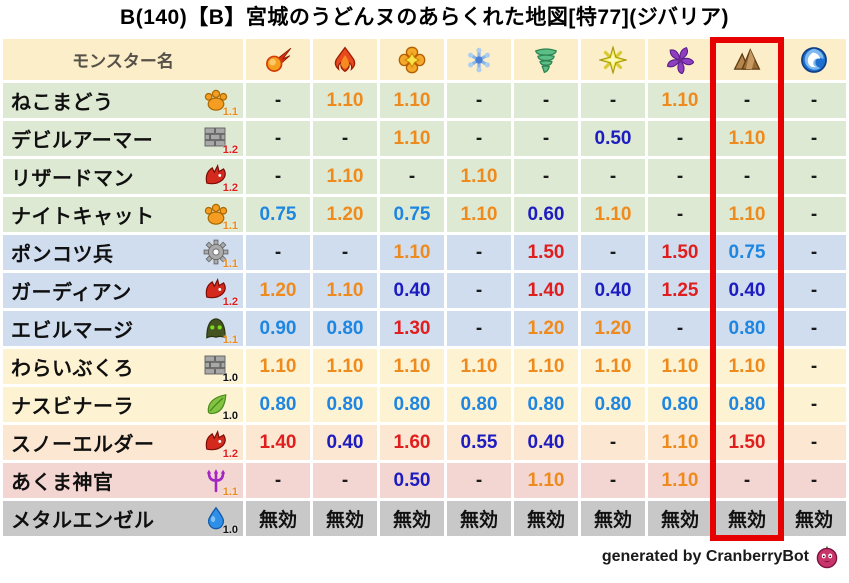 The height and width of the screenshot is (583, 849). What do you see at coordinates (72, 369) in the screenshot?
I see `monster-name: わらいぶくろ` at bounding box center [72, 369].